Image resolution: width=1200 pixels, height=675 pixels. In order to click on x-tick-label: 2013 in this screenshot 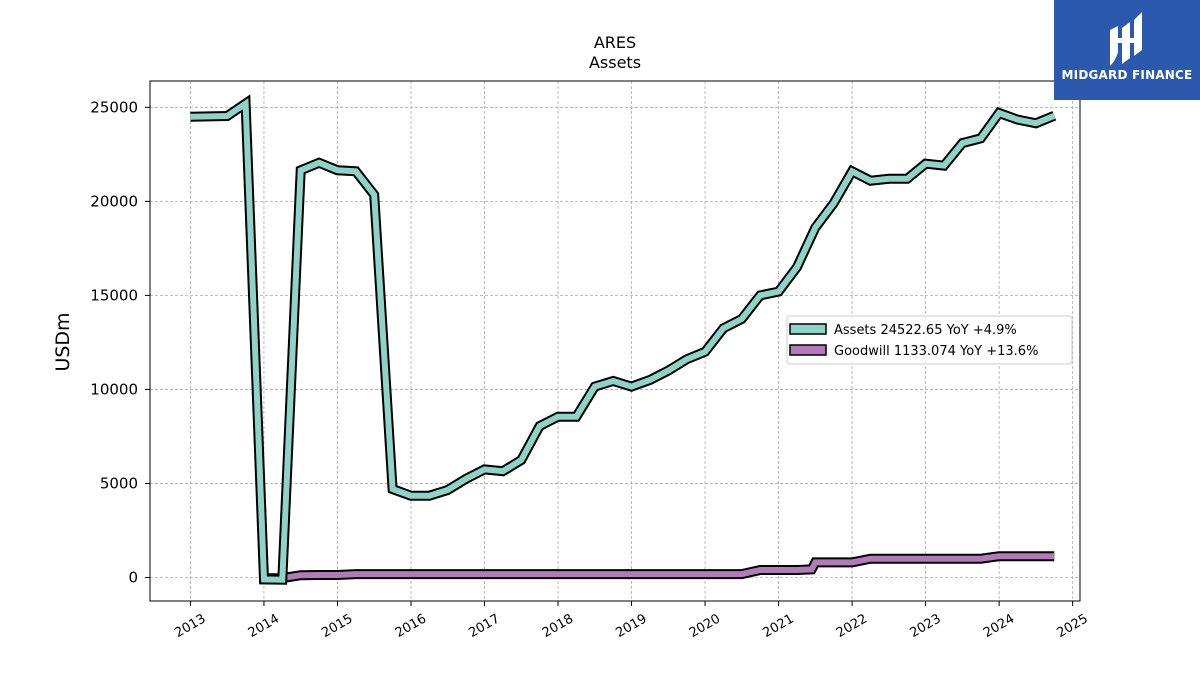, I will do `click(190, 626)`.